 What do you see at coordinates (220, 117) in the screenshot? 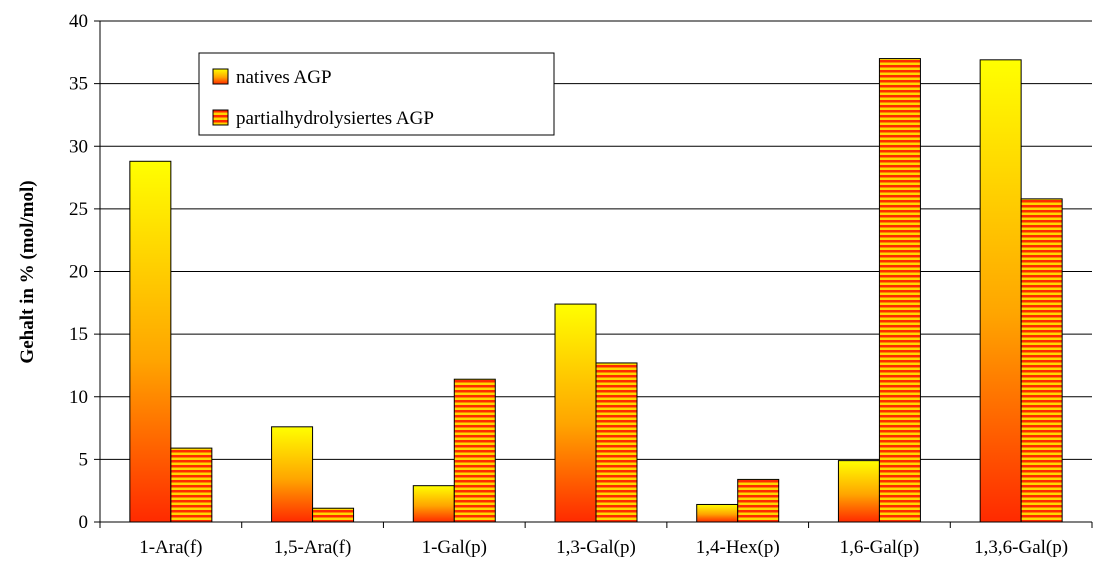
I see `legend-swatch-partial` at bounding box center [220, 117].